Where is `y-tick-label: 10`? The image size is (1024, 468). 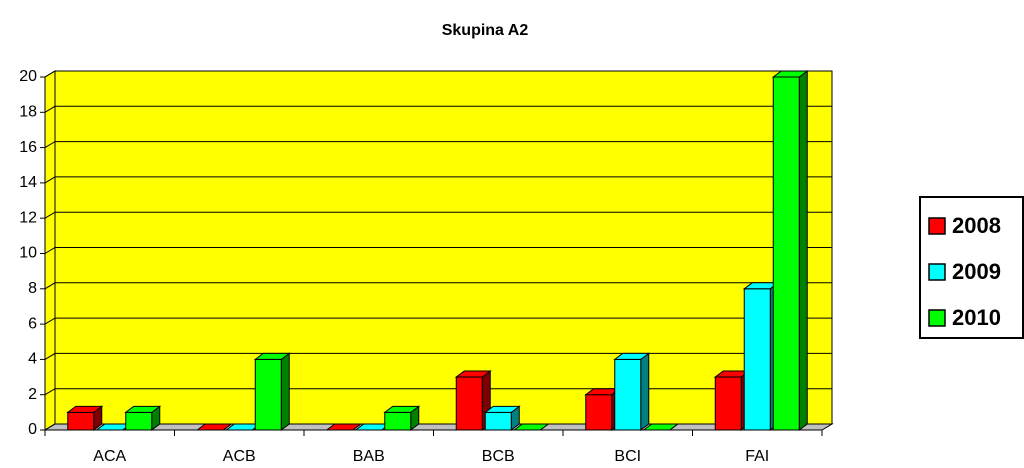
y-tick-label: 10 is located at coordinates (28, 253).